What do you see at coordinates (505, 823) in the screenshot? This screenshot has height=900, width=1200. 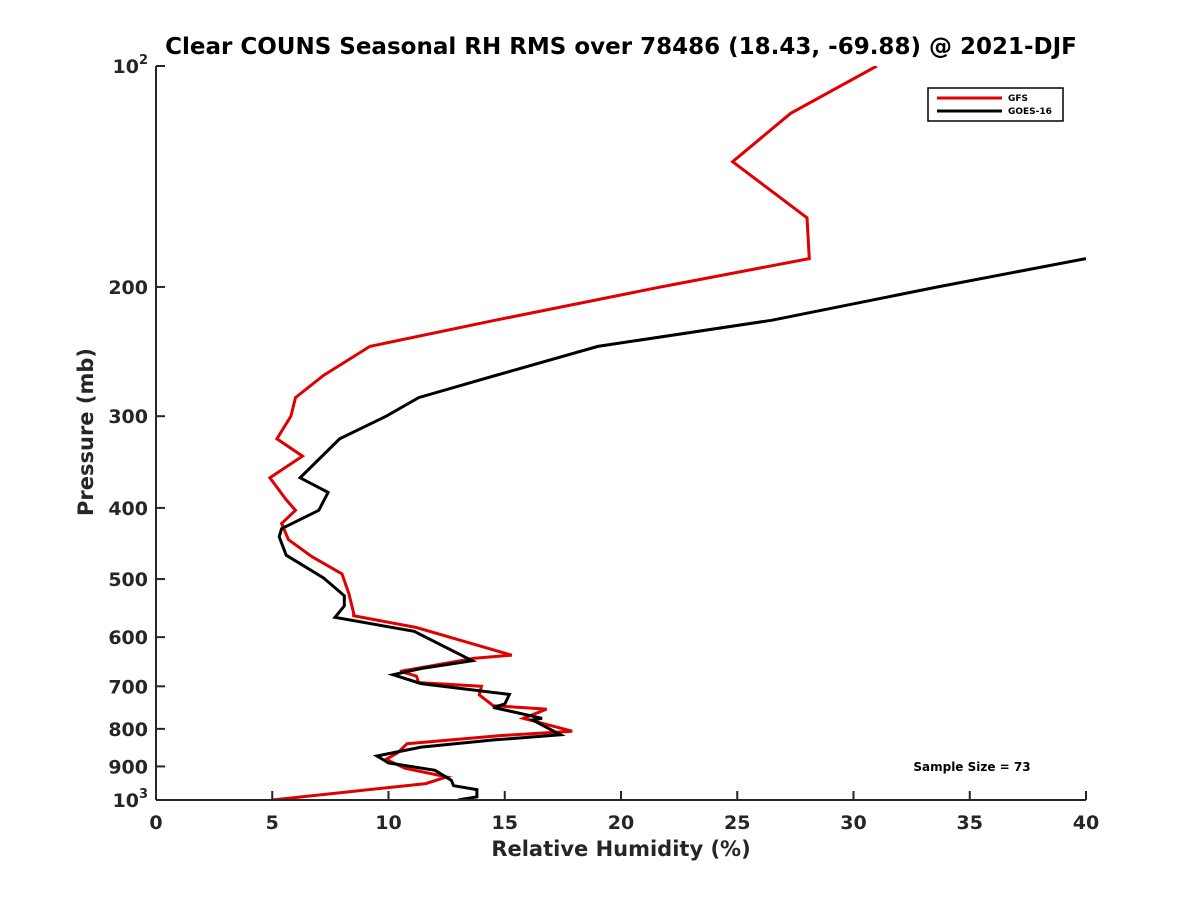 I see `x-tick-label: 15` at bounding box center [505, 823].